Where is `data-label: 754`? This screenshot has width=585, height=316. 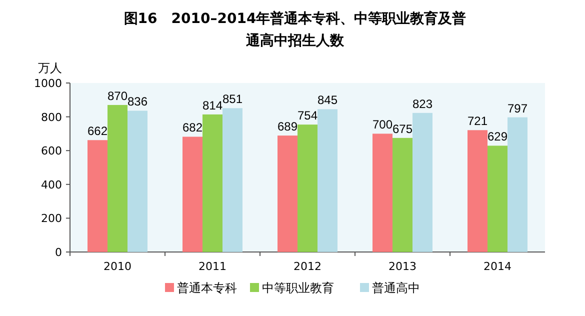
data-label: 754 is located at coordinates (307, 115).